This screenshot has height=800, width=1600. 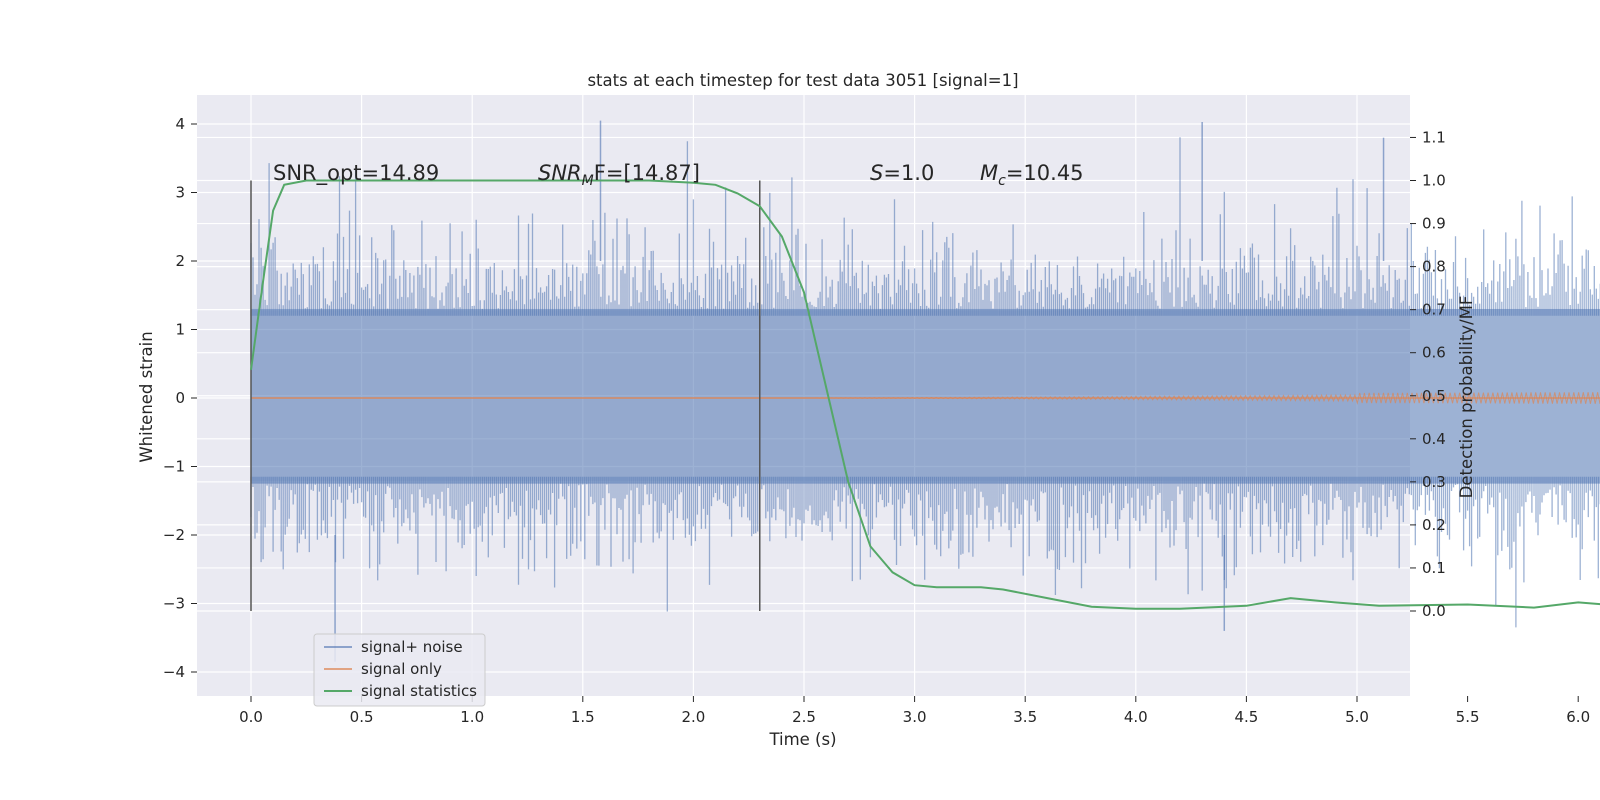 I want to click on x-tick-label: 5.5, so click(x=1468, y=717).